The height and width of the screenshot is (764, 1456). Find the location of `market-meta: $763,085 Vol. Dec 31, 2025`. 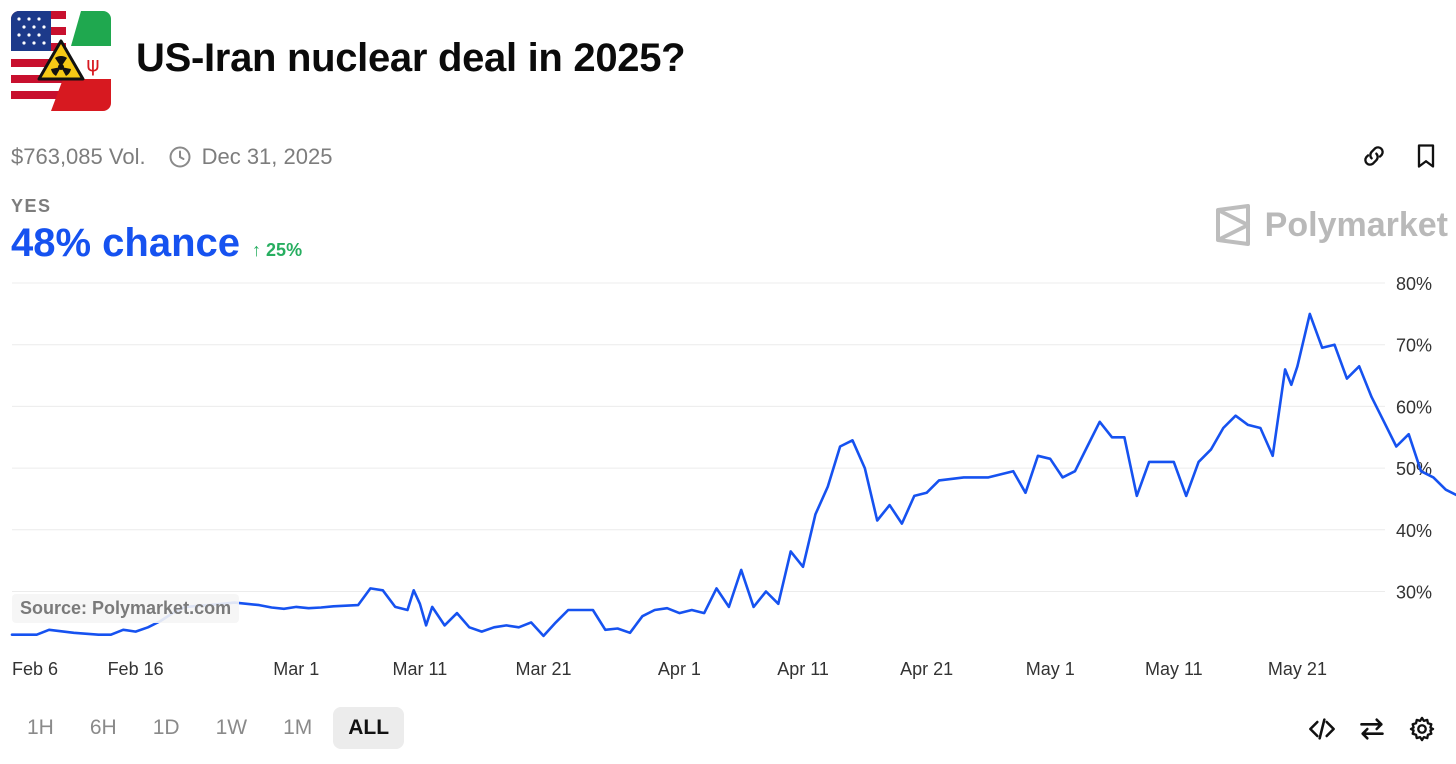

market-meta: $763,085 Vol. Dec 31, 2025 is located at coordinates (171, 157).